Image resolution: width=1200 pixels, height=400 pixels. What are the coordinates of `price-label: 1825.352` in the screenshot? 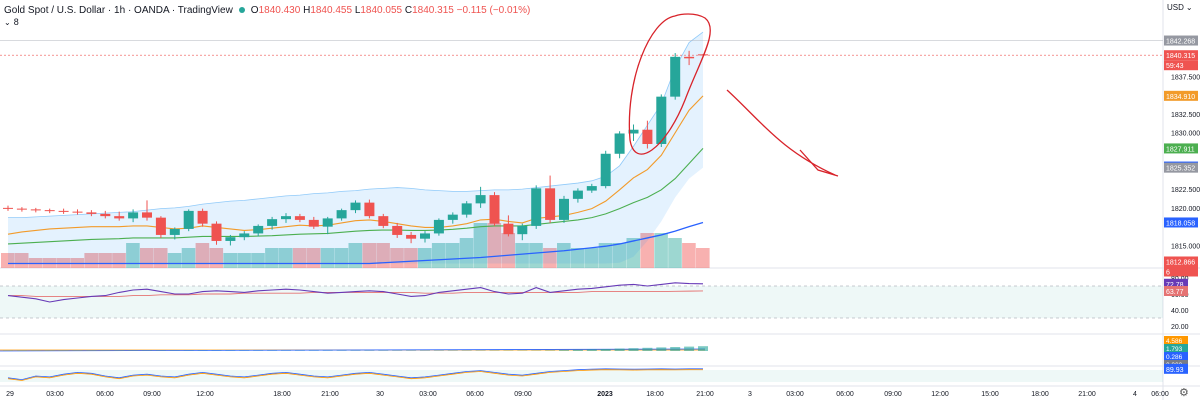 It's located at (1180, 169).